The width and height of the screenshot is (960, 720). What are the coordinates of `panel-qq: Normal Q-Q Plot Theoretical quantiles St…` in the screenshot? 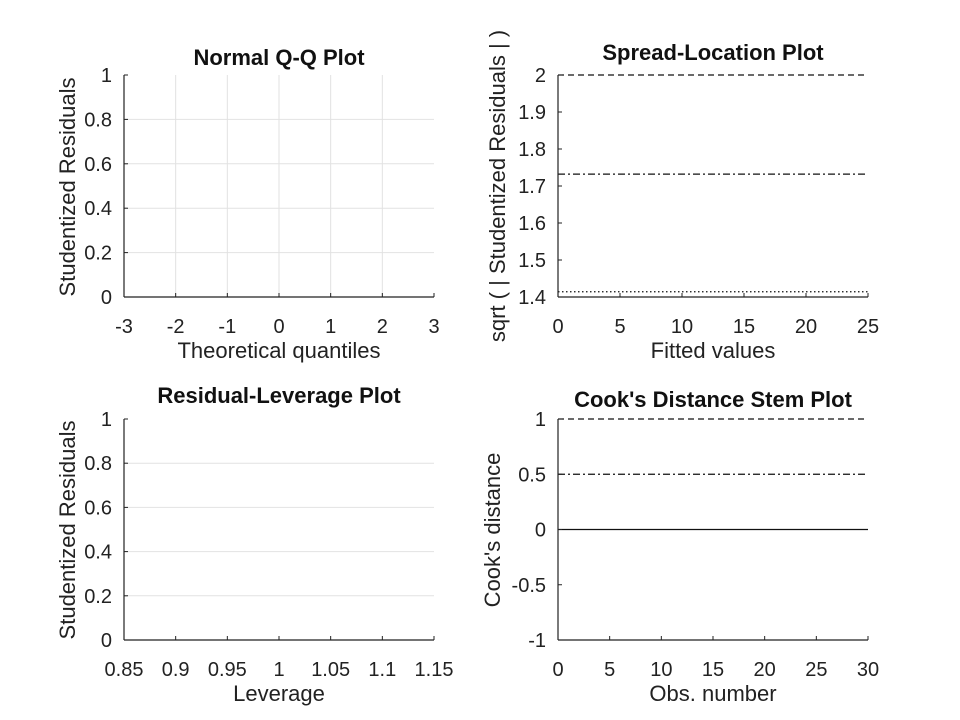 It's located at (218, 204).